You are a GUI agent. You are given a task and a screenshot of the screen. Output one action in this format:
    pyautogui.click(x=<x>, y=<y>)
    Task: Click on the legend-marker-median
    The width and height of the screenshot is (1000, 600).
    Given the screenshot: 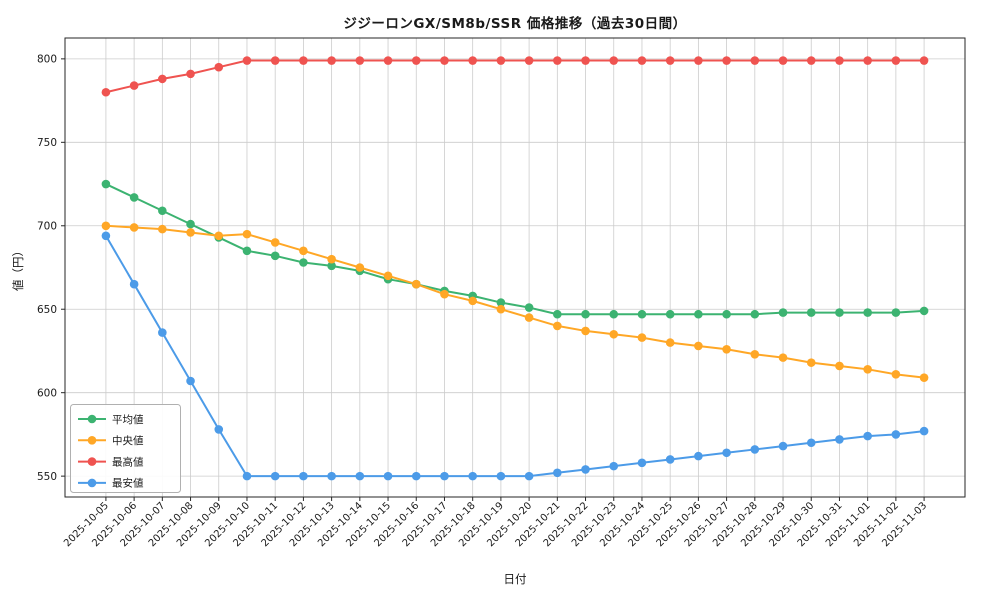 What is the action you would take?
    pyautogui.click(x=92, y=440)
    